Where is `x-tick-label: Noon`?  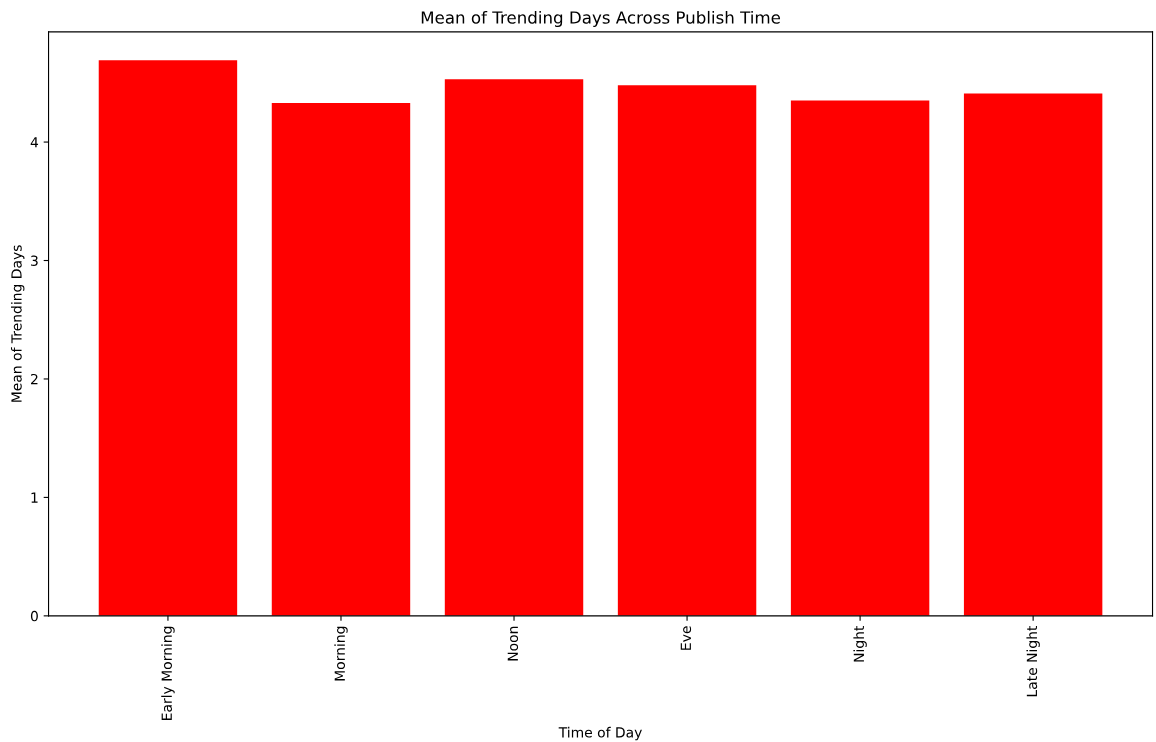 x-tick-label: Noon is located at coordinates (513, 643).